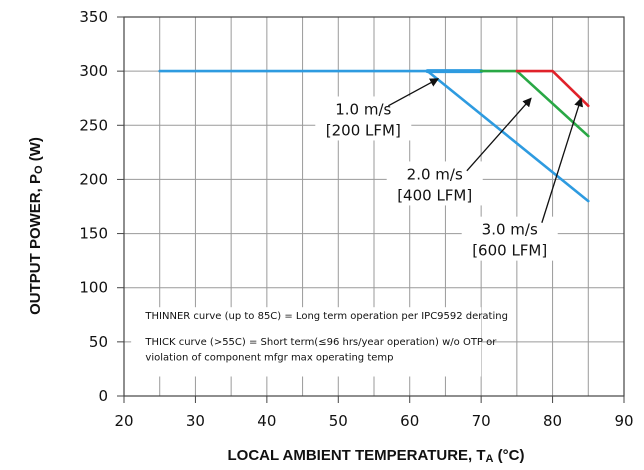 The width and height of the screenshot is (644, 470). Describe the element at coordinates (36, 226) in the screenshot. I see `y-axis-title: OUTPUT POWER, PO (W)` at that location.